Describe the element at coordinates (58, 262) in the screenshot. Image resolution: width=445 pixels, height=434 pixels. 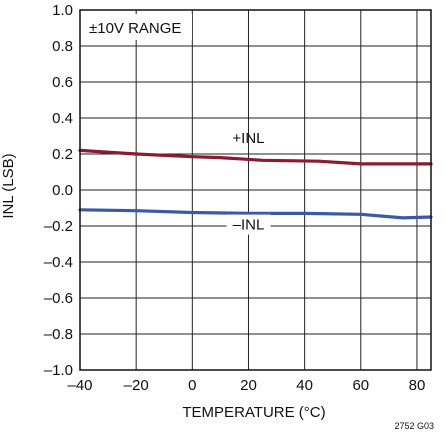
I see `y-tick-label: –0.4` at that location.